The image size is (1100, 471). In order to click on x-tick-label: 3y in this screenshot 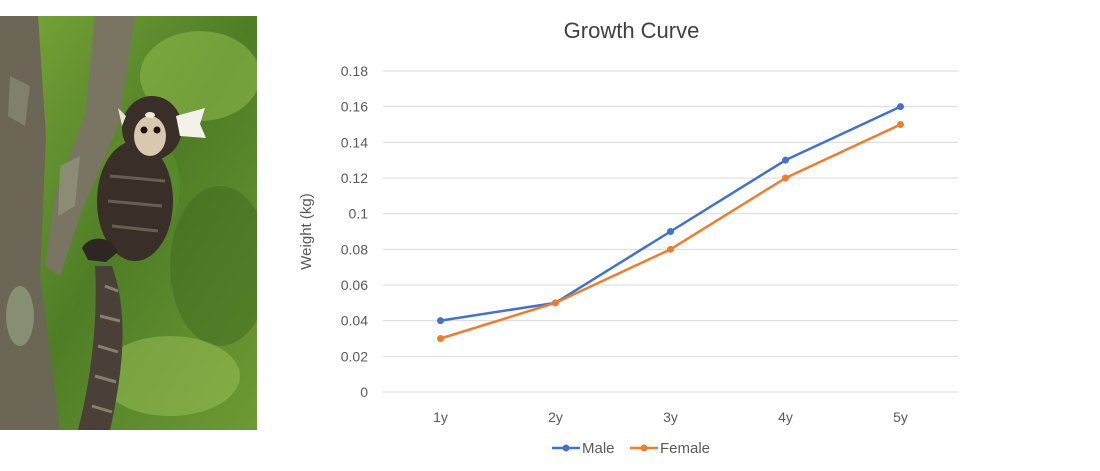, I will do `click(670, 417)`.